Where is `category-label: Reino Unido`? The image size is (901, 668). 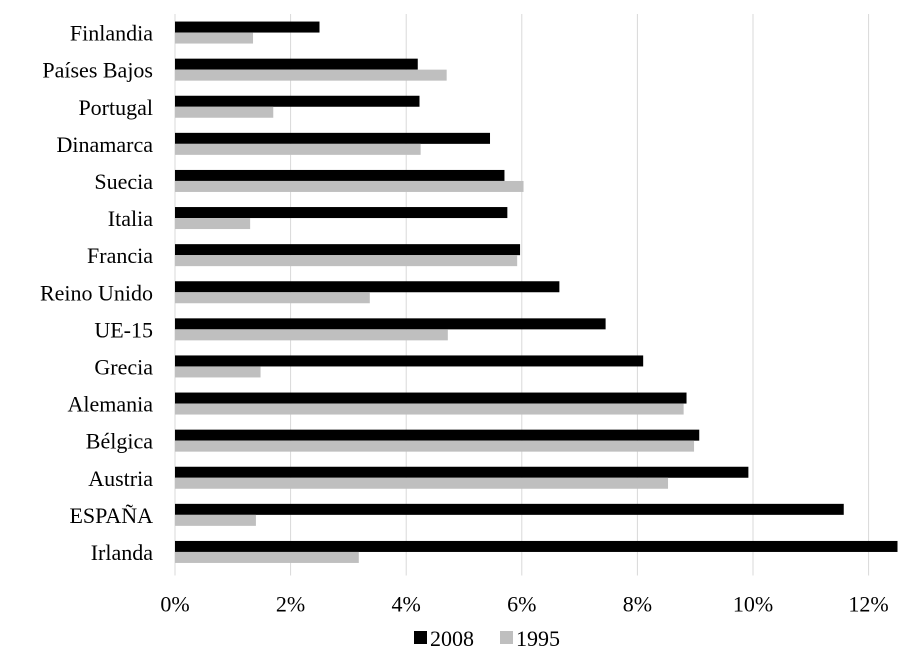
category-label: Reino Unido is located at coordinates (96, 292).